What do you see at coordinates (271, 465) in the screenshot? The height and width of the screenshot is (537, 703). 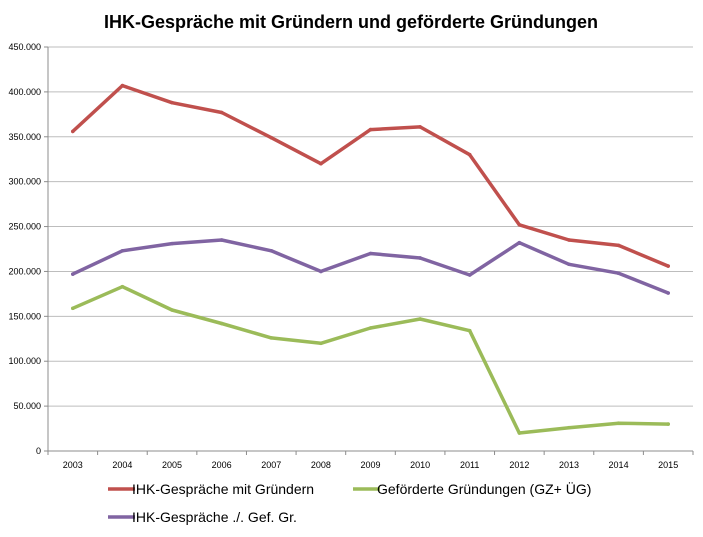 I see `x-tick-label: 2007` at bounding box center [271, 465].